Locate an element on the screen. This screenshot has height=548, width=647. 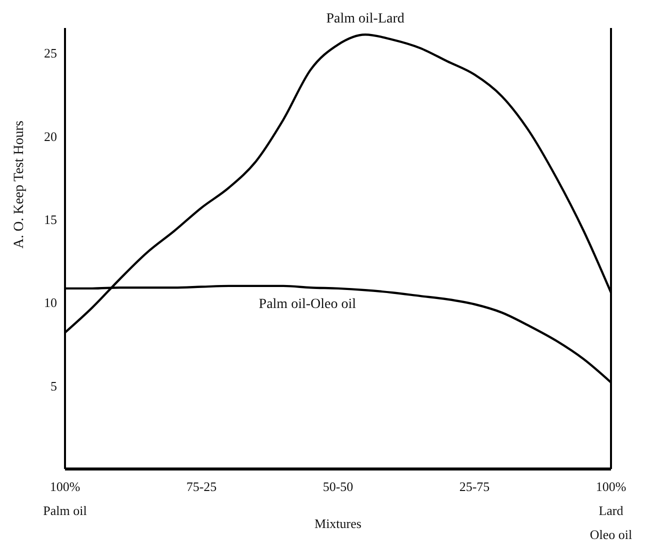
y-axis-title: A. O. Keep Test Hours is located at coordinates (19, 184).